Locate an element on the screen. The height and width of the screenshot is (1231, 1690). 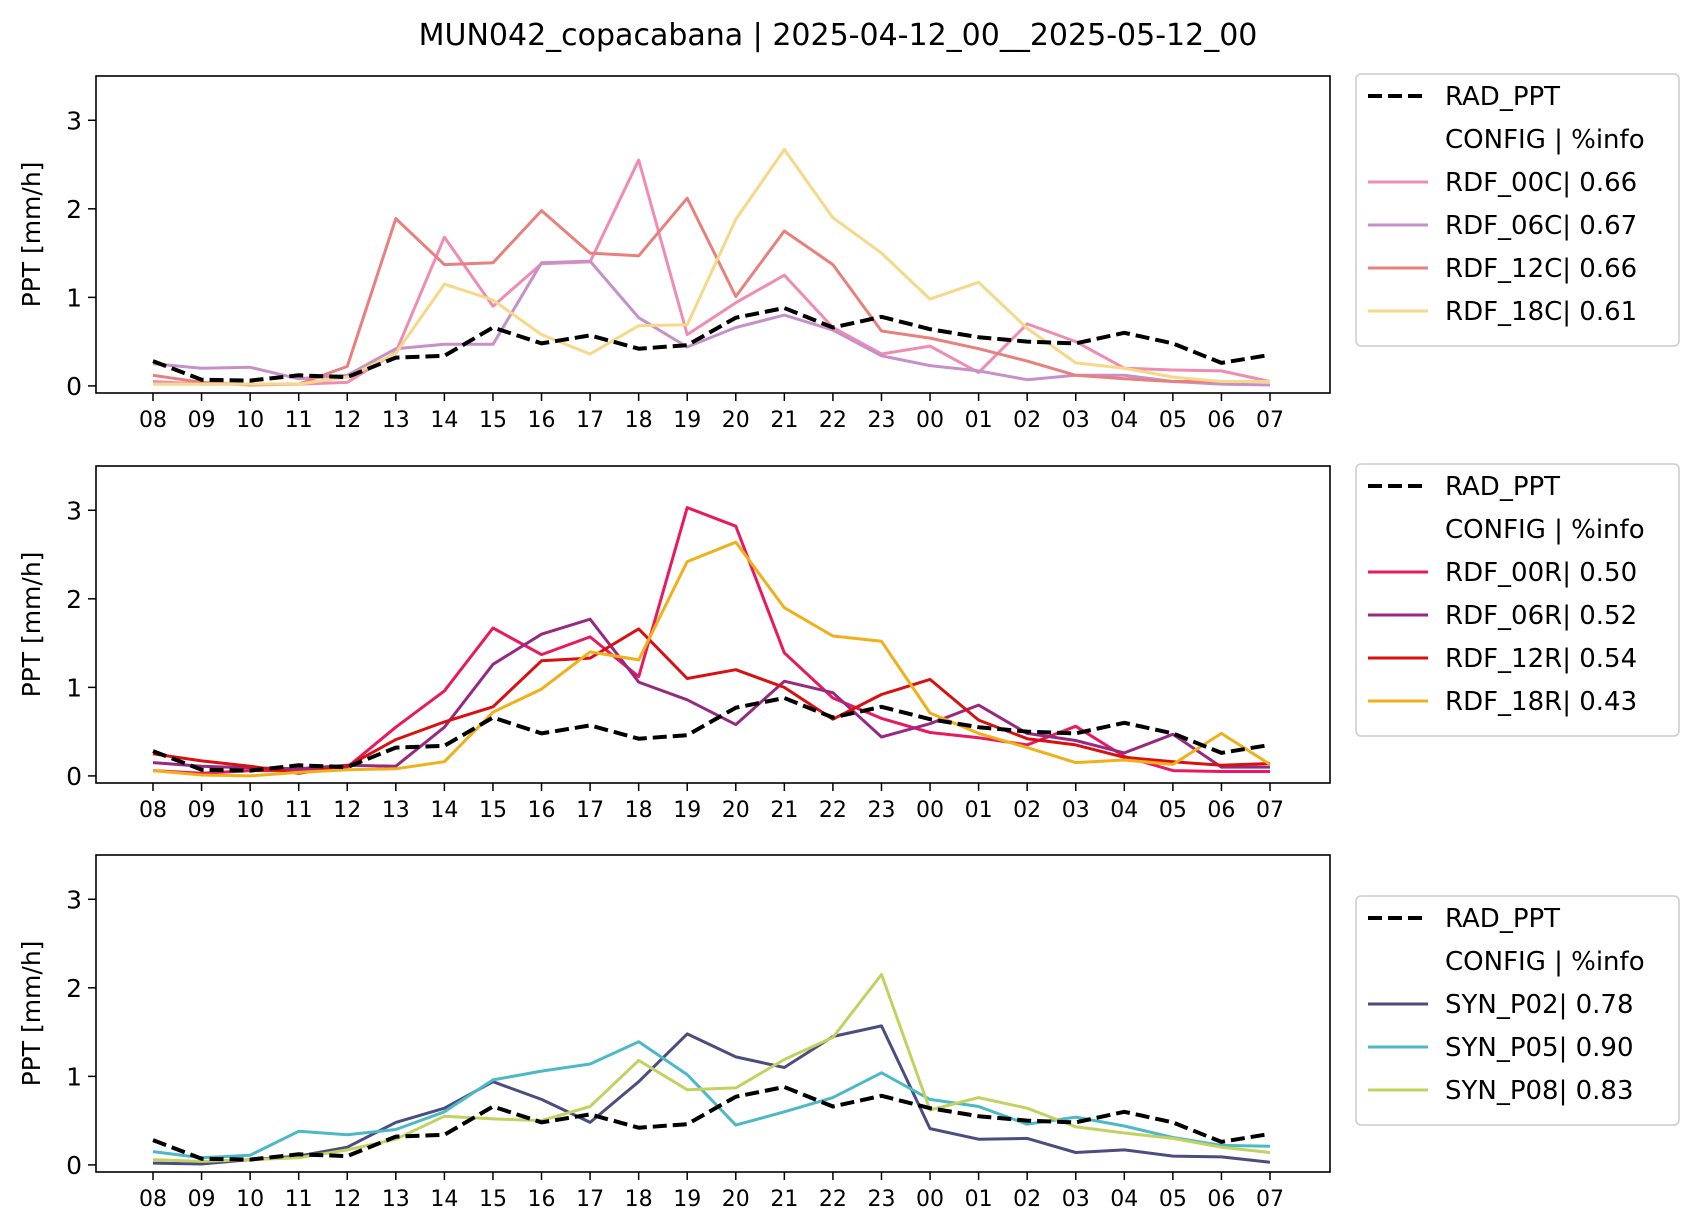
legend-entry: SYN_P02| 0.78 is located at coordinates (1539, 1005).